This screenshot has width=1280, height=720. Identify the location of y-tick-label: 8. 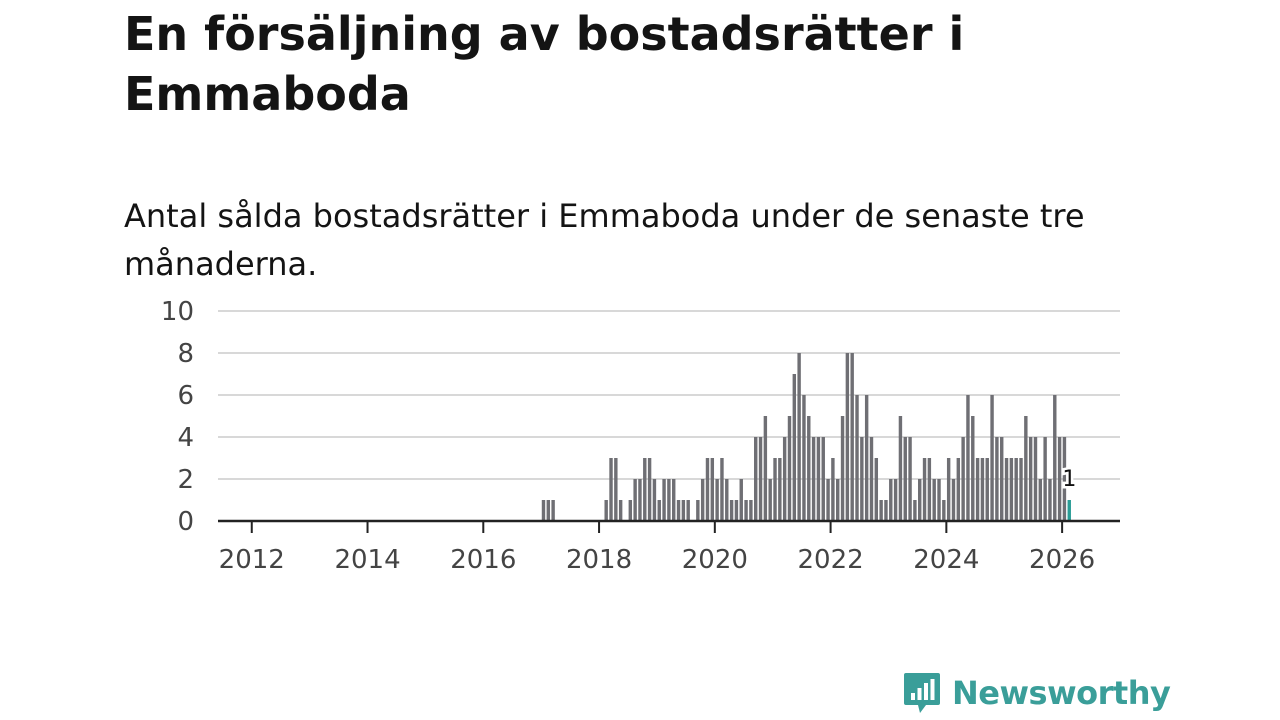
(185, 354).